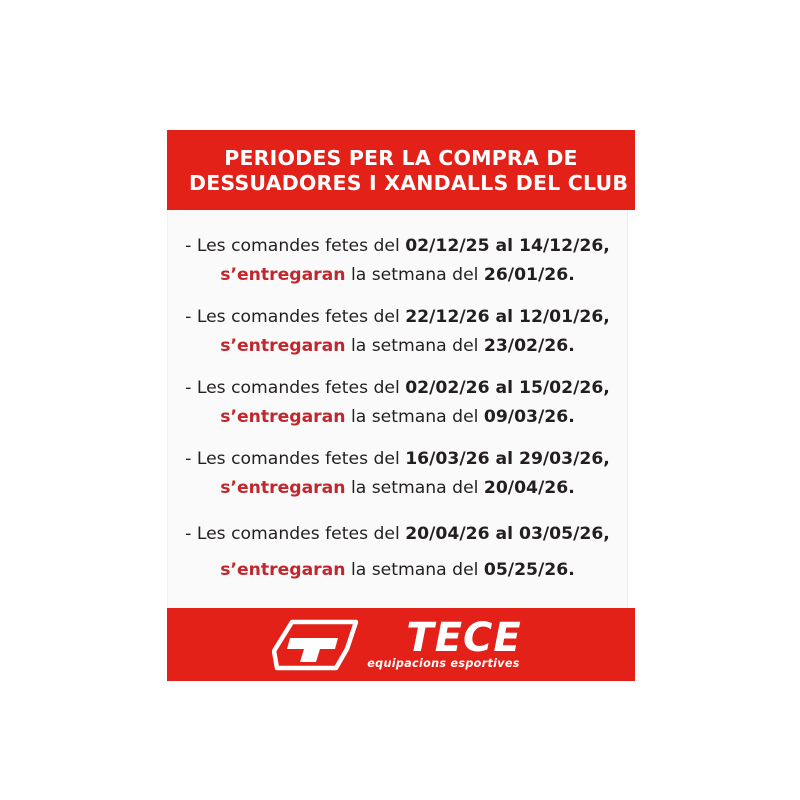 This screenshot has width=800, height=800. I want to click on poster-footer: TECE equipacions esportives, so click(401, 644).